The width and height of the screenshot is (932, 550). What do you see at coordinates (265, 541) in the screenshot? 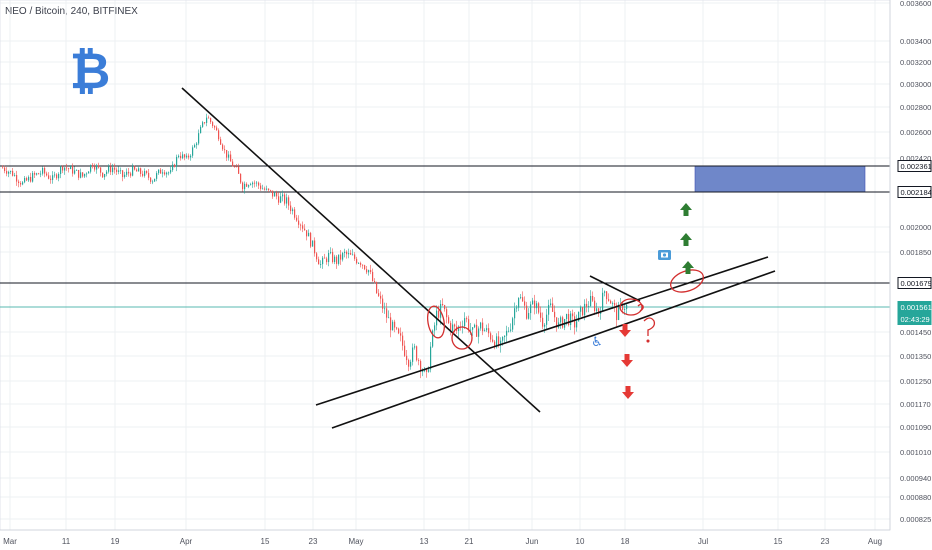
I see `x-tick-label: 15` at bounding box center [265, 541].